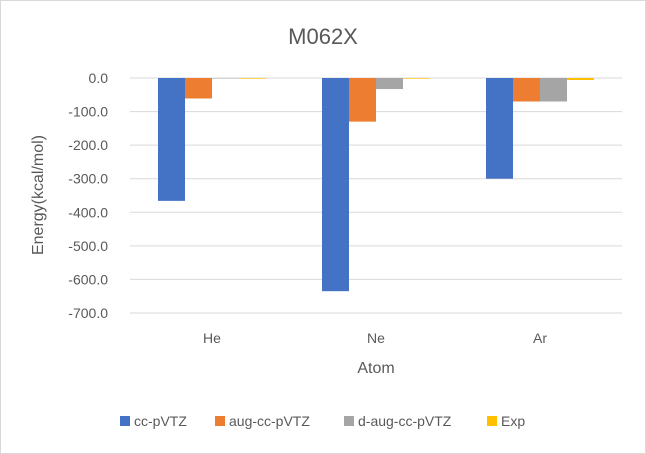 The image size is (646, 454). I want to click on y-tick-label: -400.0, so click(88, 212).